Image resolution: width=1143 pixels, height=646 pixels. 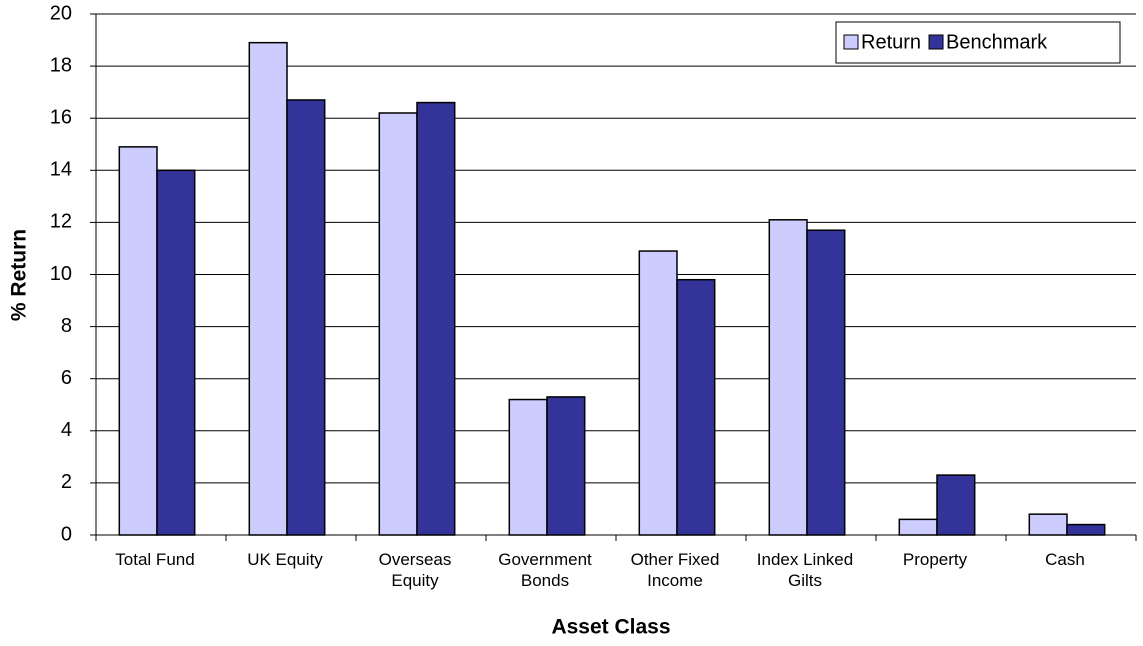 What do you see at coordinates (155, 559) in the screenshot?
I see `x-tick-label: Total Fund` at bounding box center [155, 559].